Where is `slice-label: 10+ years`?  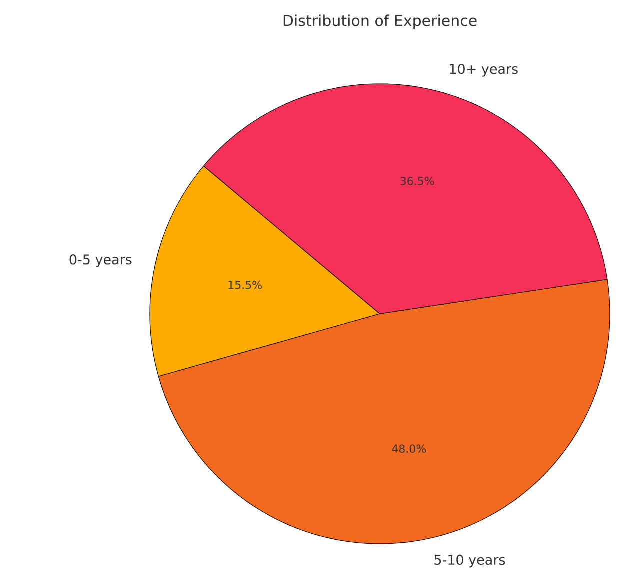
slice-label: 10+ years is located at coordinates (484, 70).